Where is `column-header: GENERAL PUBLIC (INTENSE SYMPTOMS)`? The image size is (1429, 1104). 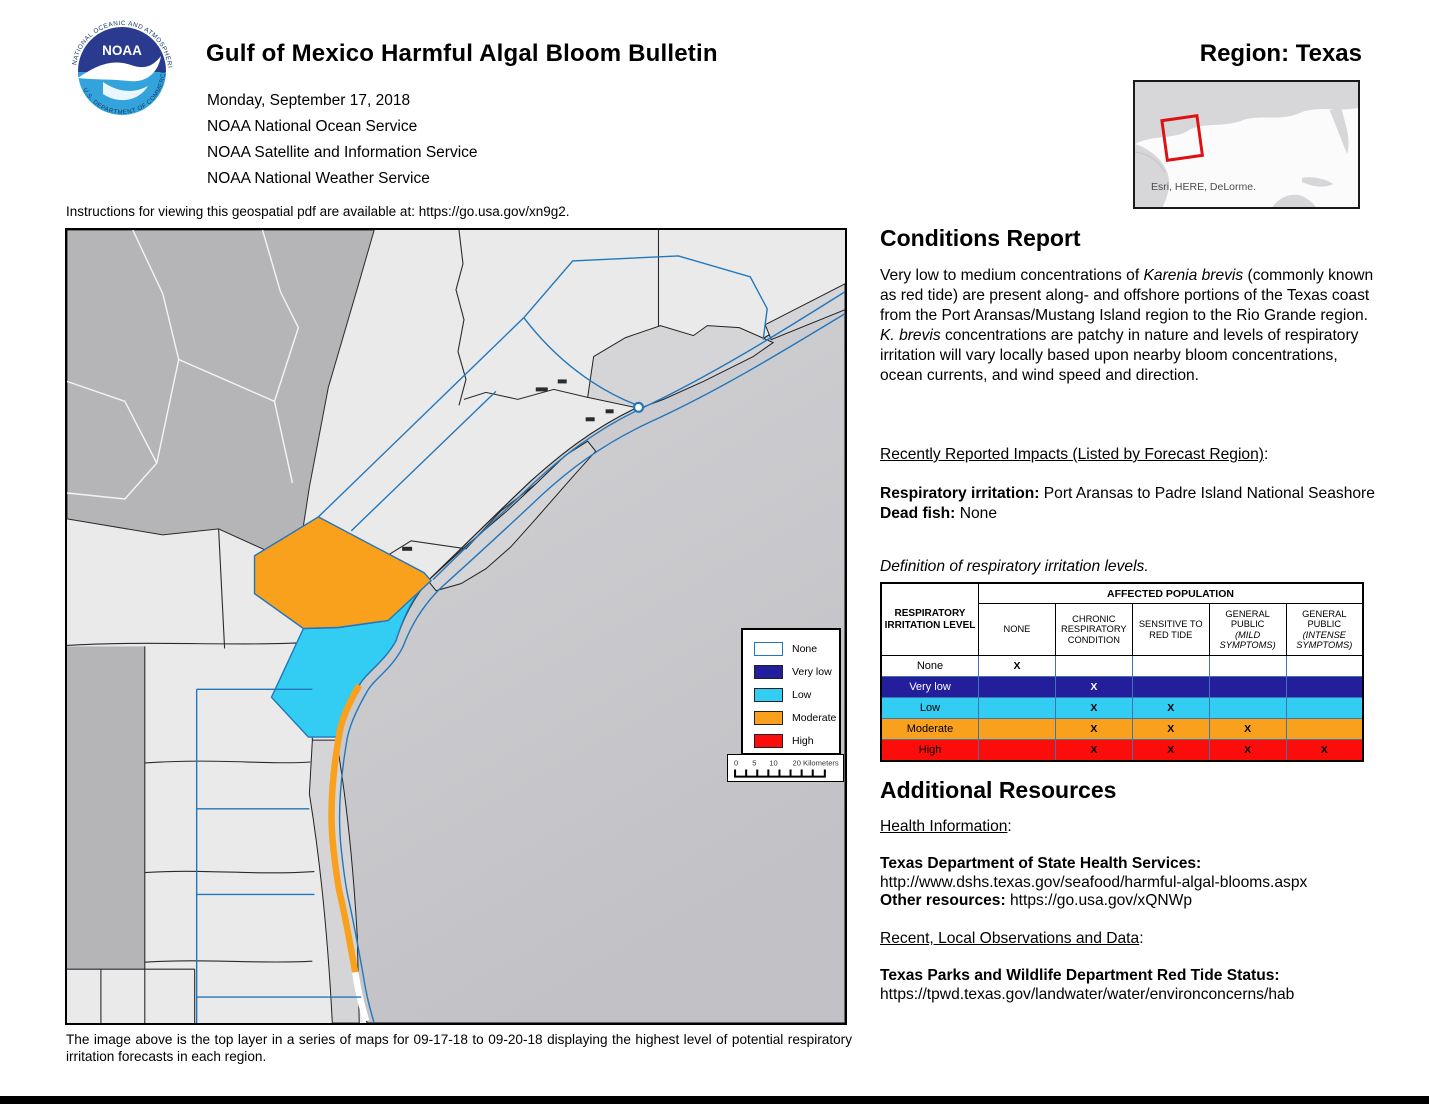 column-header: GENERAL PUBLIC (INTENSE SYMPTOMS) is located at coordinates (1324, 629).